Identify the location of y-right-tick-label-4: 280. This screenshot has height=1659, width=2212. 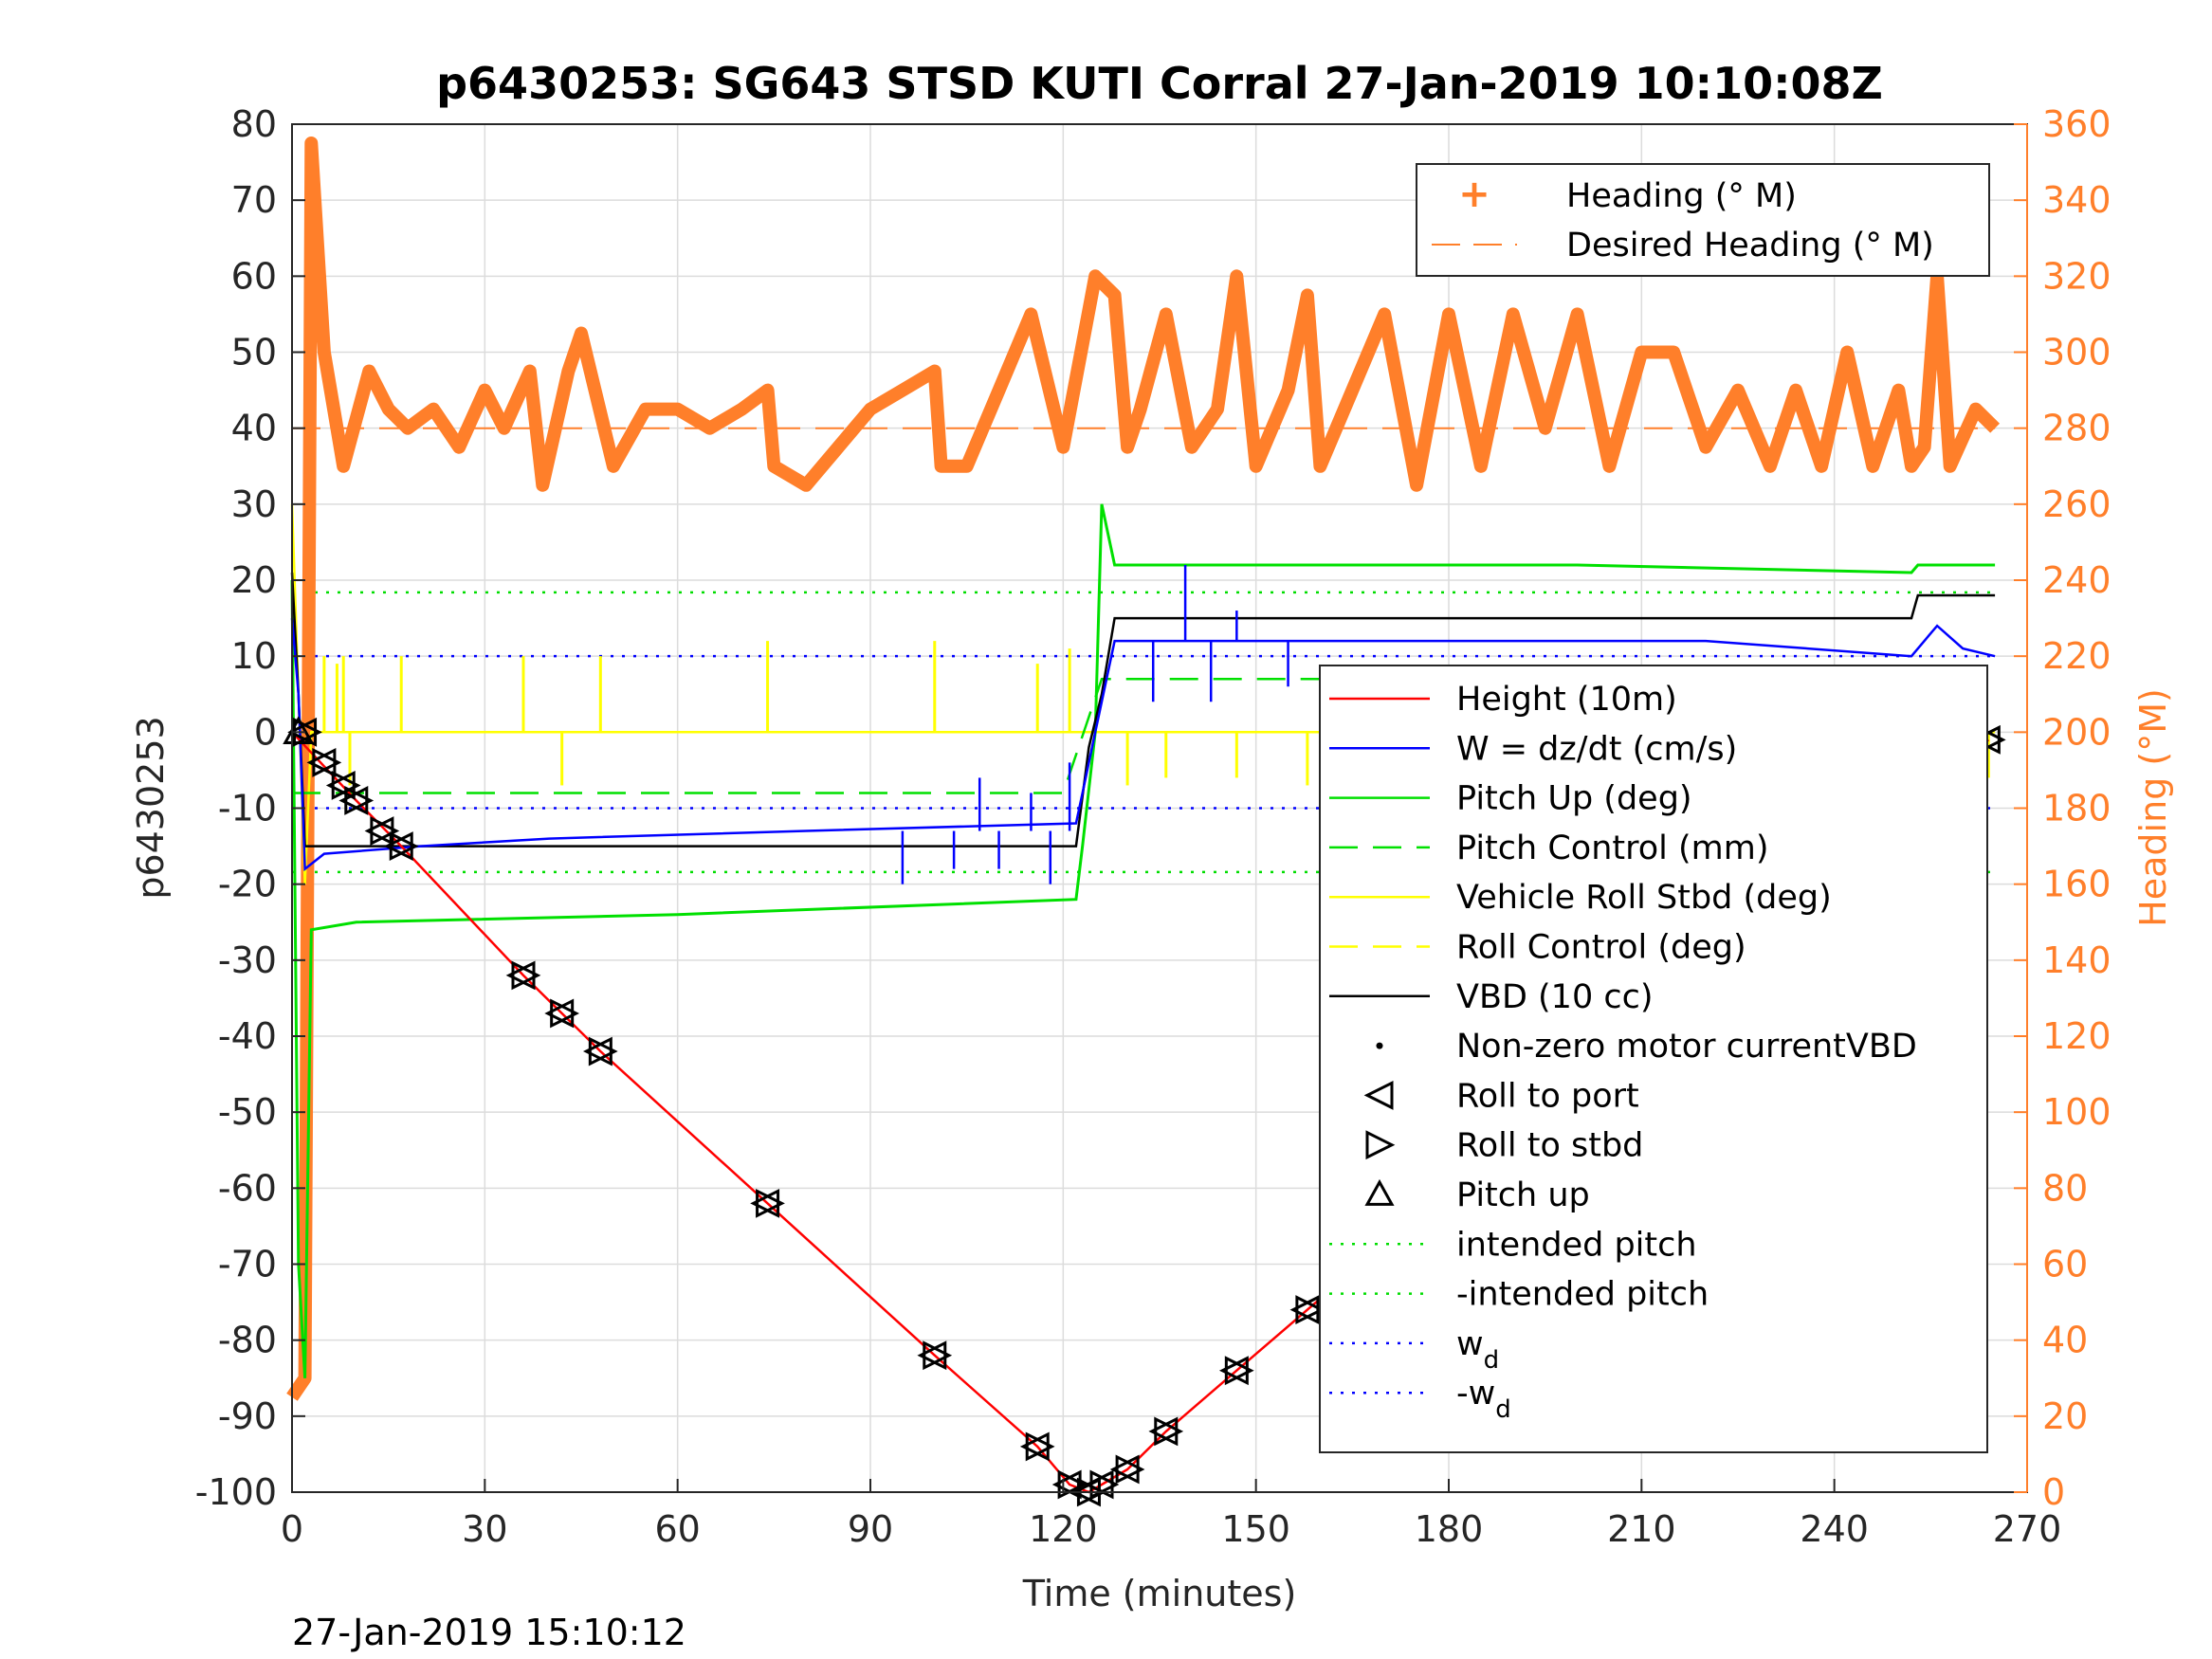
(2076, 428).